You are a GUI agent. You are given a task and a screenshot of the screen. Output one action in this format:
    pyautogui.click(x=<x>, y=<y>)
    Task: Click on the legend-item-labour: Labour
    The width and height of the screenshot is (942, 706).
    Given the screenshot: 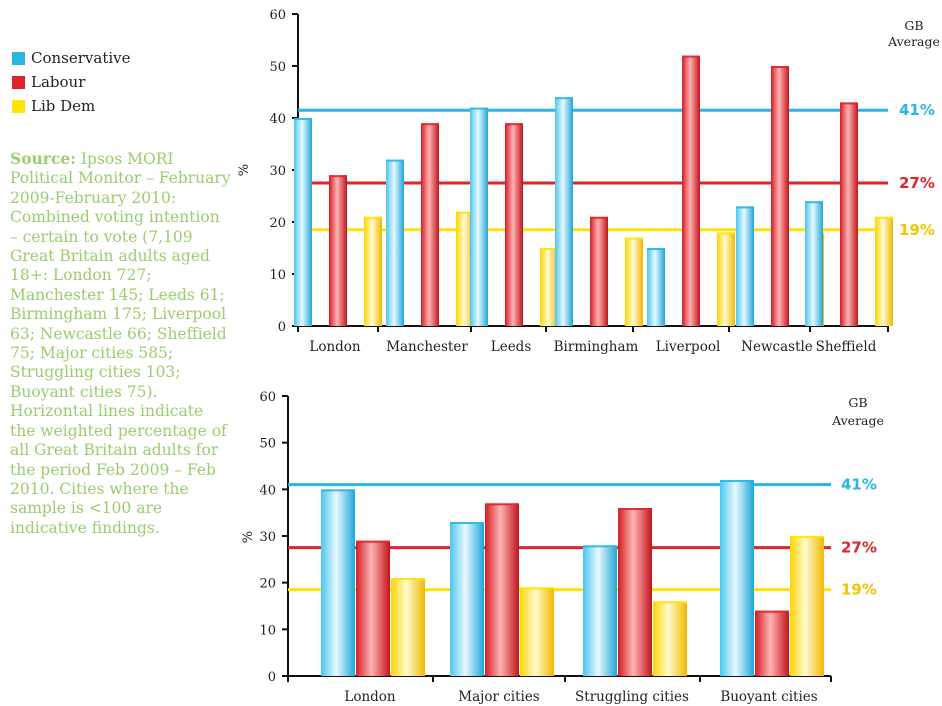 What is the action you would take?
    pyautogui.click(x=71, y=82)
    